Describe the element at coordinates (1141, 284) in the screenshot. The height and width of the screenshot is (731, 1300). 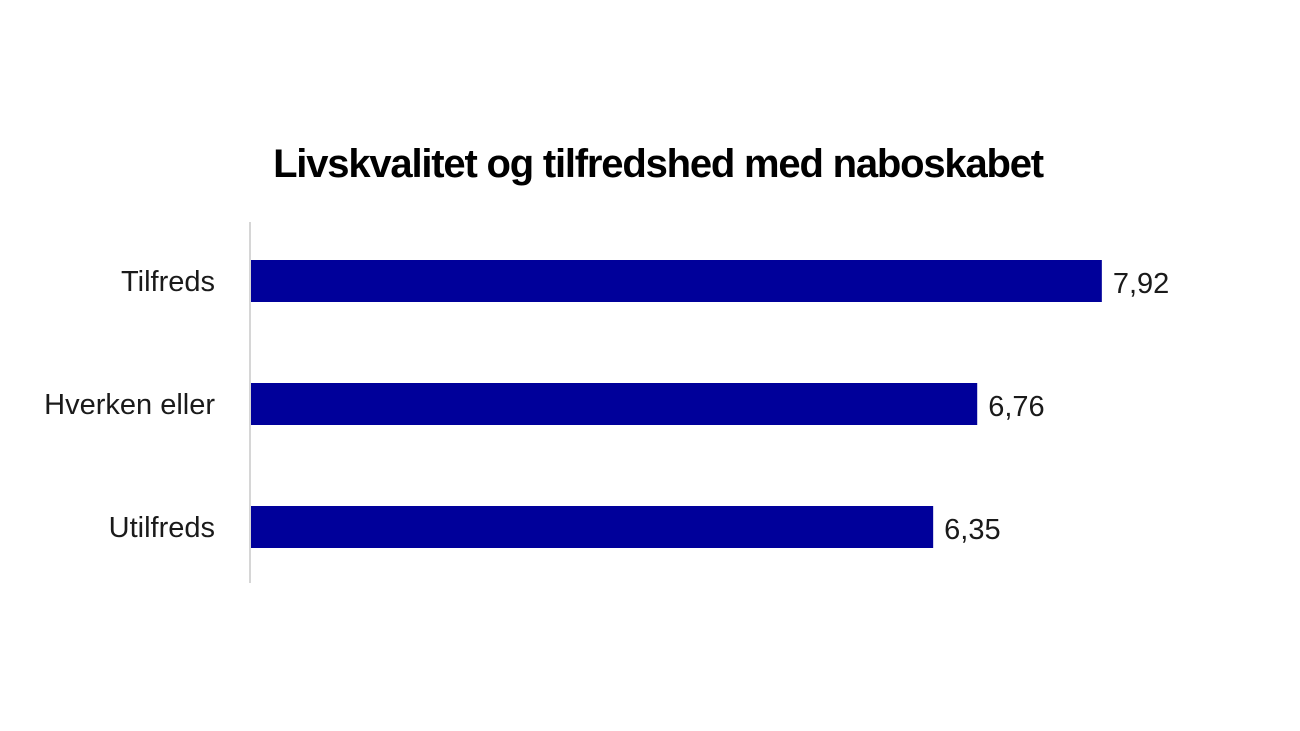
I see `value-label: 7,92` at that location.